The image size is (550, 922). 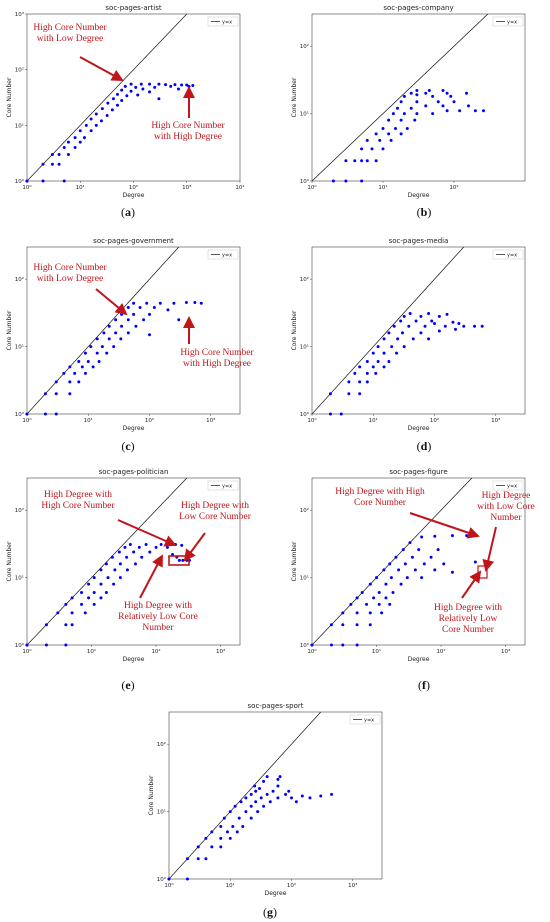 I want to click on caption-d: (d), so click(x=424, y=446).